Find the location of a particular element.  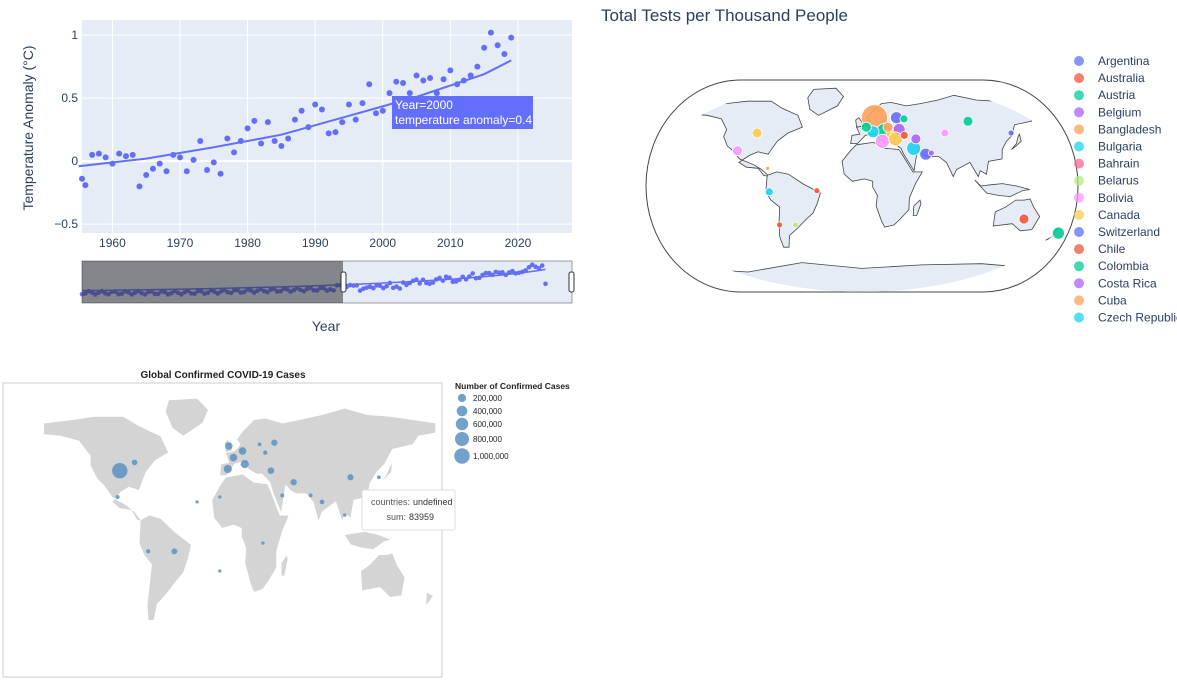

legend-item: Bahrain is located at coordinates (1106, 164).